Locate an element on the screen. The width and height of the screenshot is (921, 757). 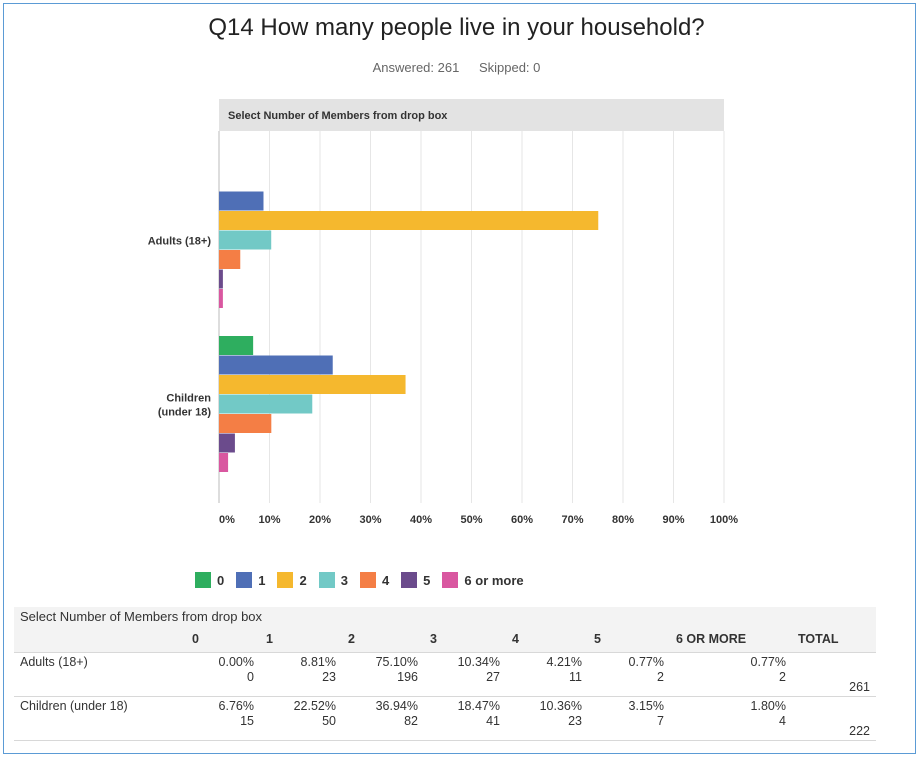
header-cell-4: 4 is located at coordinates (547, 639).